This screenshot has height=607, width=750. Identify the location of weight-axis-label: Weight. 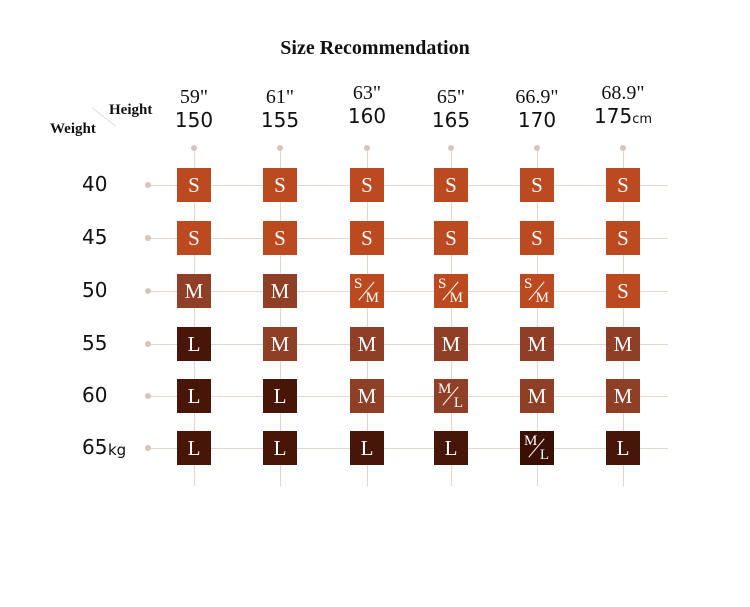
(73, 129).